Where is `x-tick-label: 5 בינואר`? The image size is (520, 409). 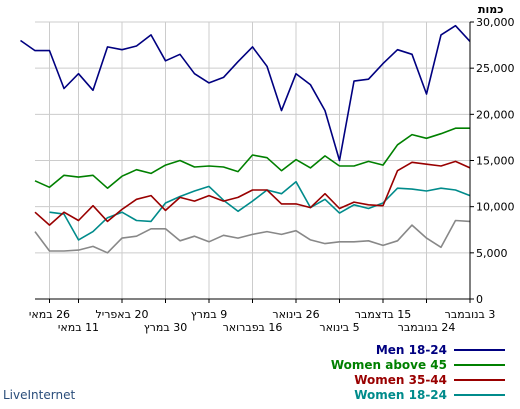
x-tick-label: 5 בינואר is located at coordinates (339, 327).